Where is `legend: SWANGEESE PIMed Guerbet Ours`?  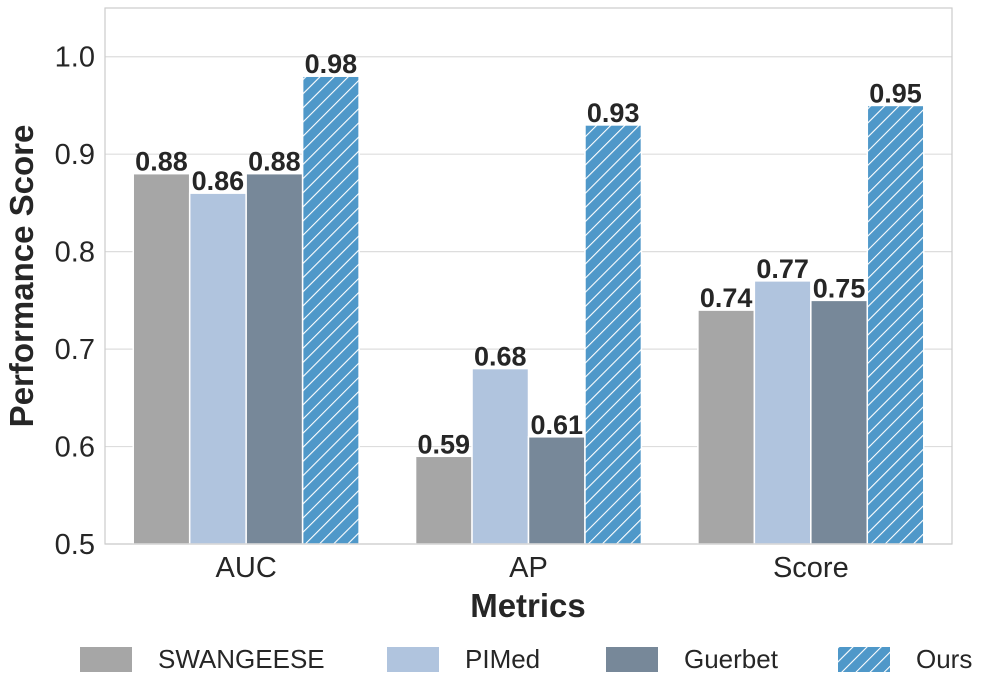 legend: SWANGEESE PIMed Guerbet Ours is located at coordinates (526, 659).